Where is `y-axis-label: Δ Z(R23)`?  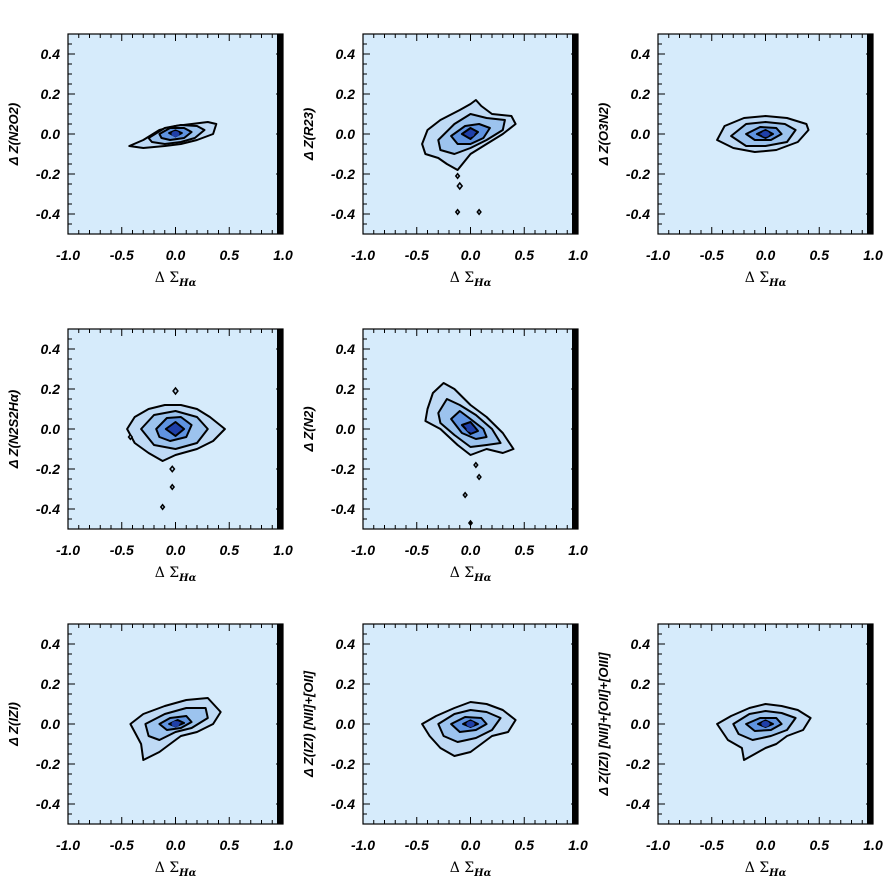
y-axis-label: Δ Z(R23) is located at coordinates (308, 134).